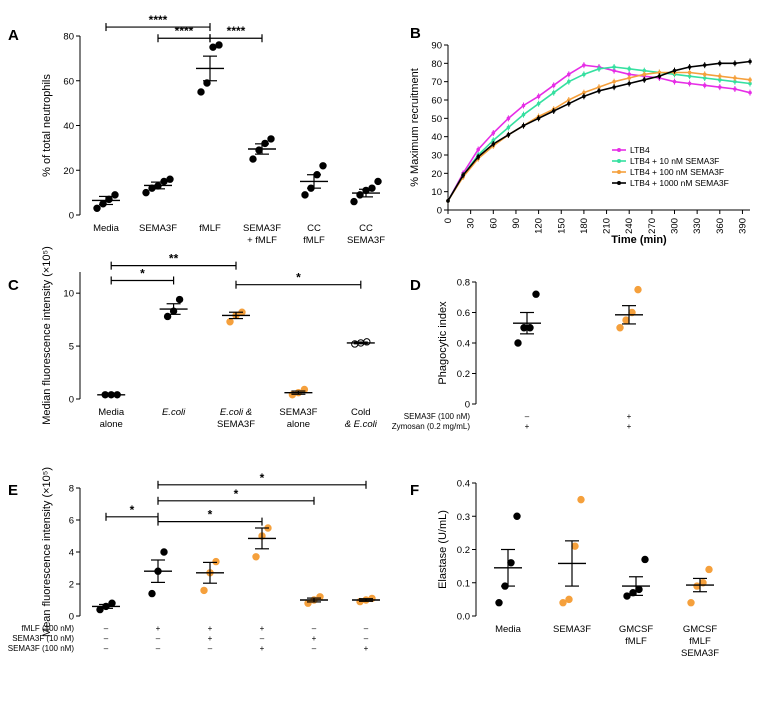  What do you see at coordinates (436, 64) in the screenshot?
I see `y-tick-label: 80` at bounding box center [436, 64].